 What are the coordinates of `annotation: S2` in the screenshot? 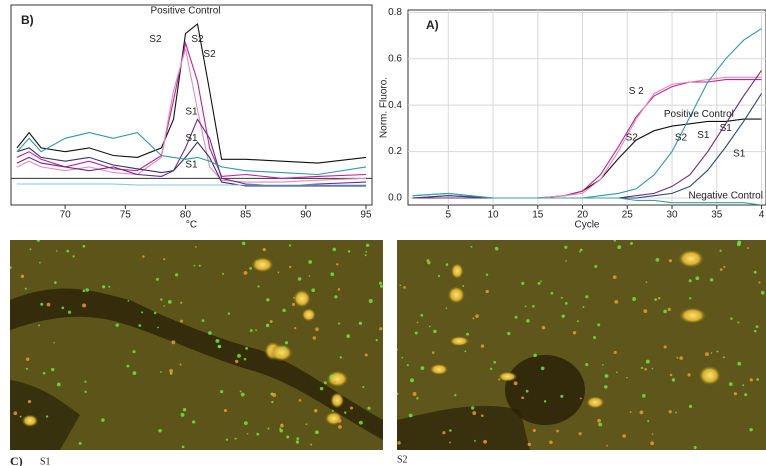 It's located at (209, 54).